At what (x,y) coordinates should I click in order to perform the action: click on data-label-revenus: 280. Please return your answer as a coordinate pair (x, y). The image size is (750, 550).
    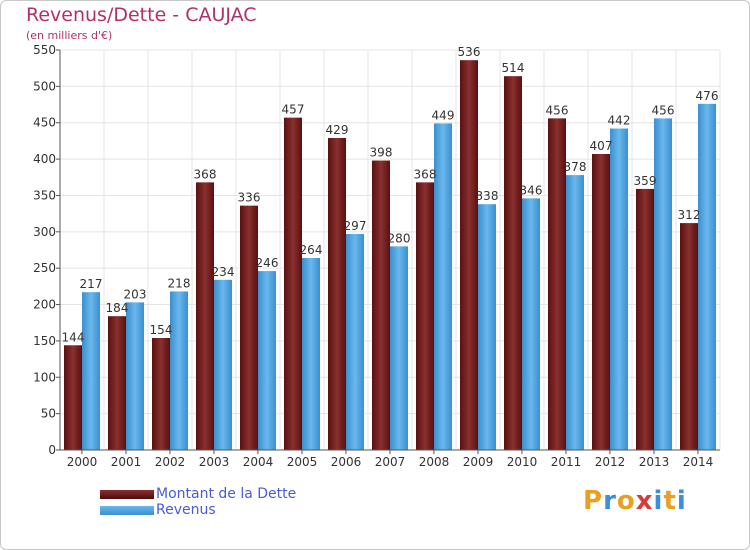
    Looking at the image, I should click on (399, 238).